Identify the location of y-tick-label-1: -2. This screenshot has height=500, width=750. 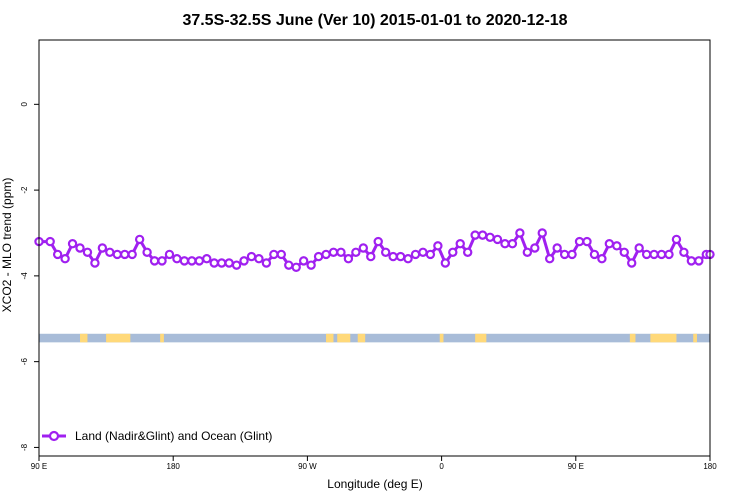
(24, 190).